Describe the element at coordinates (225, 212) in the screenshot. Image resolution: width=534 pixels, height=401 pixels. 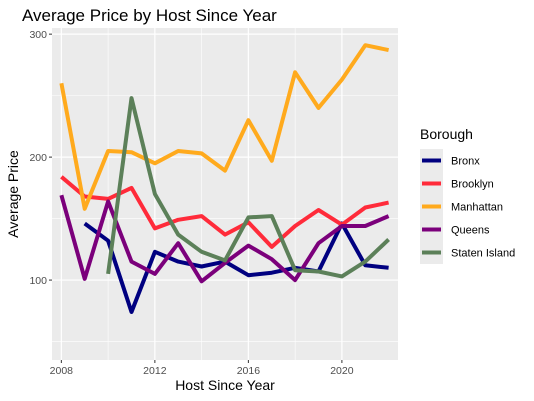
I see `series-line-brooklyn` at that location.